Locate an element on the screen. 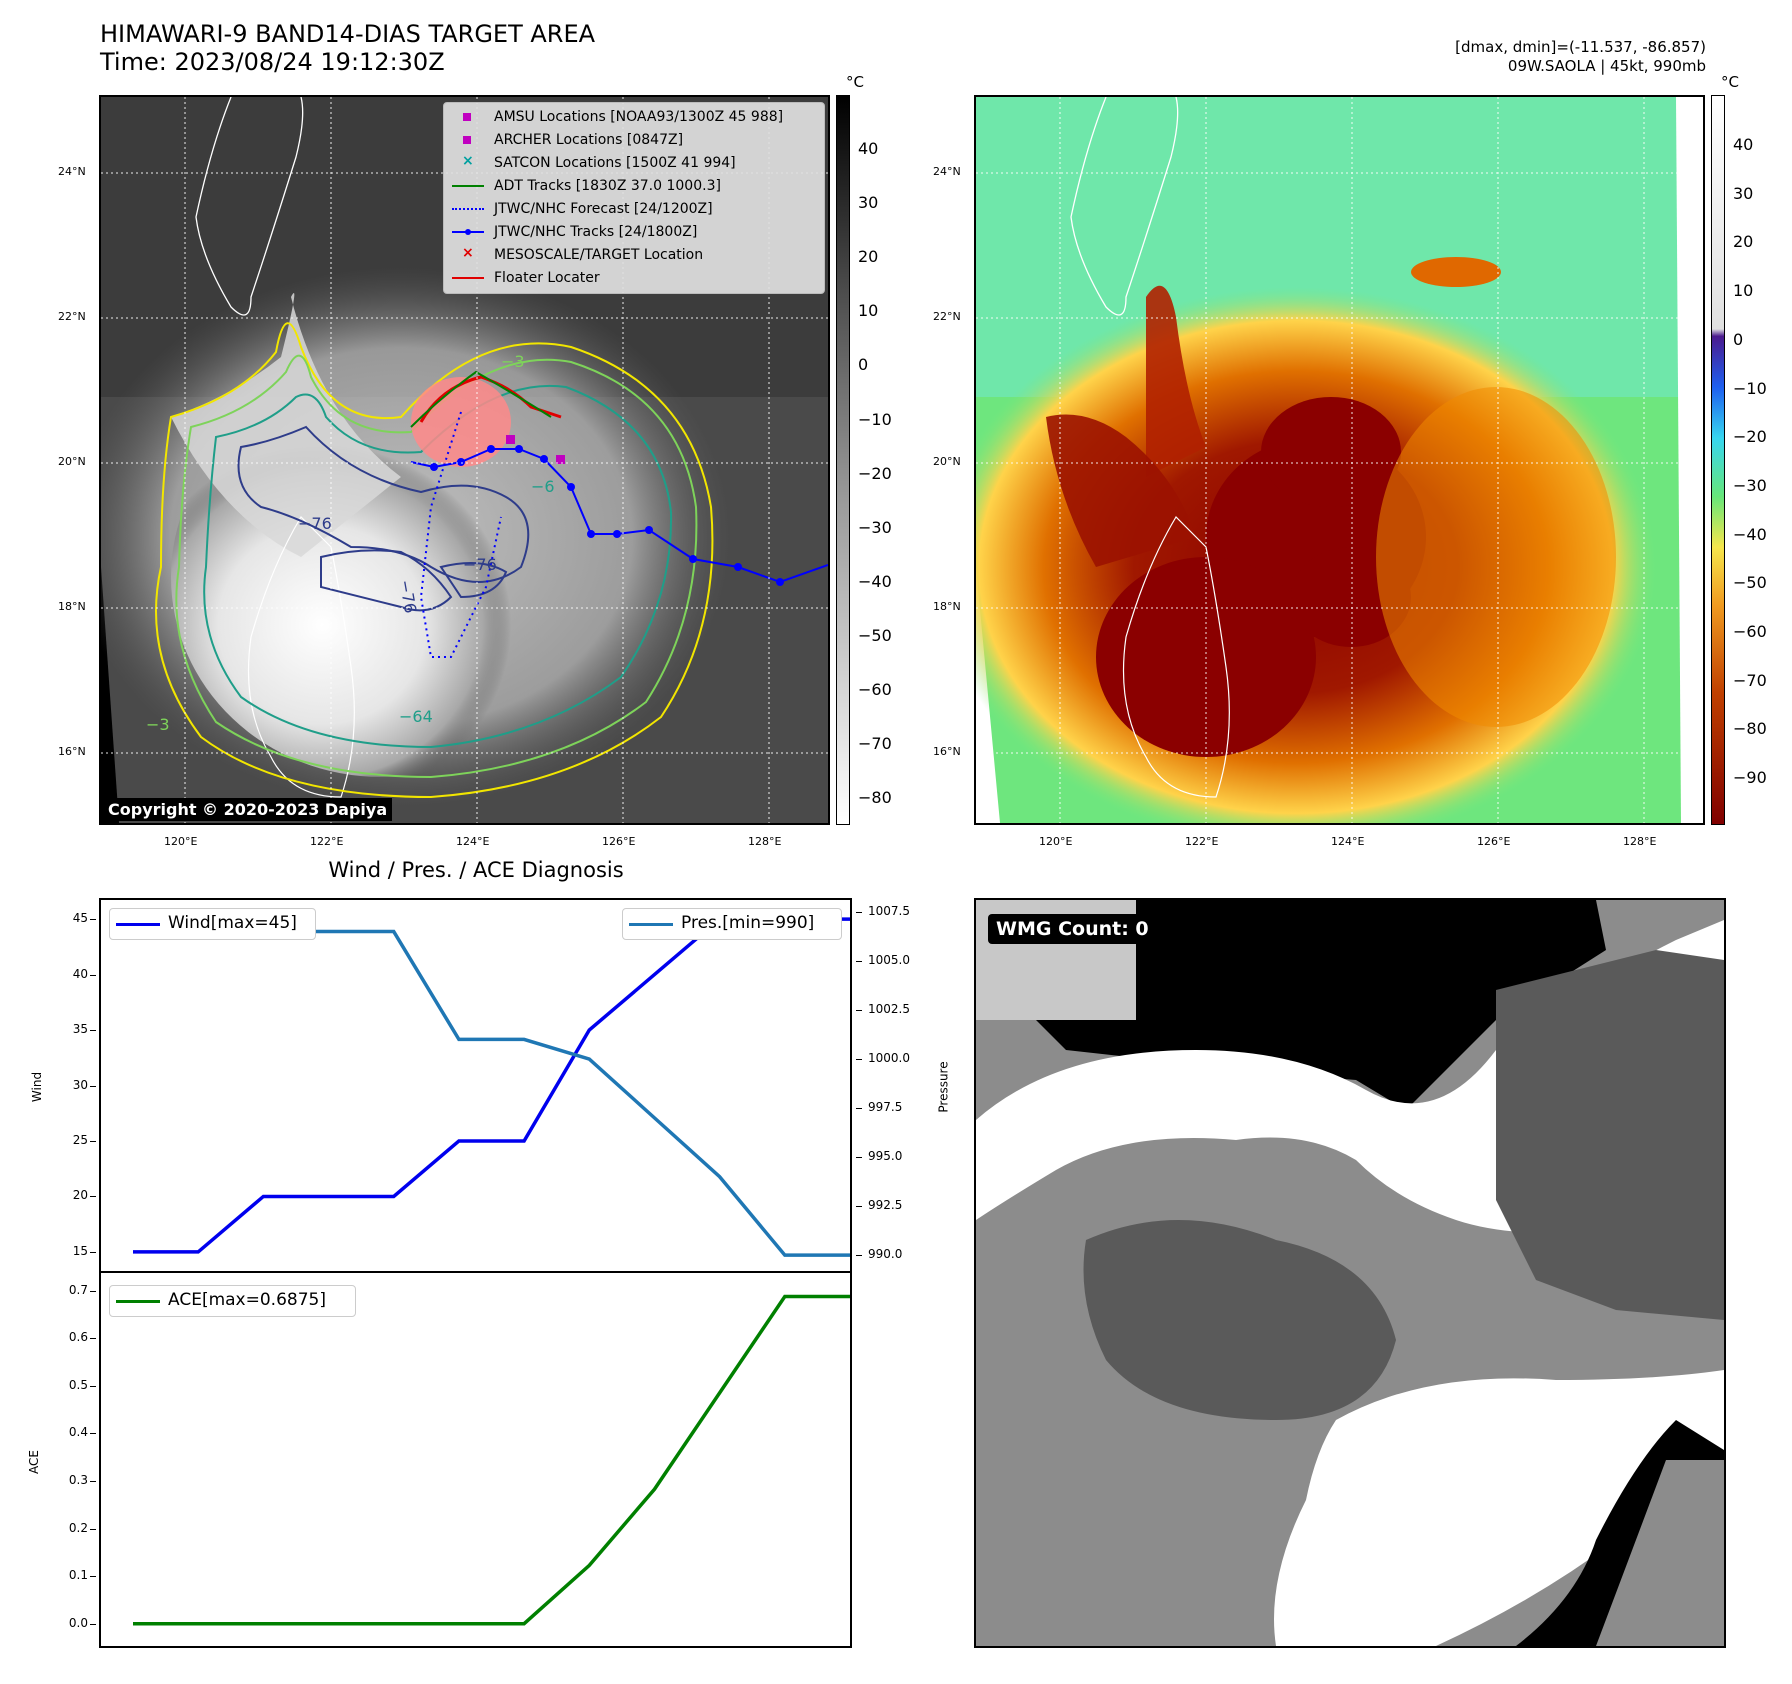 This screenshot has height=1684, width=1792. colorbar-left is located at coordinates (843, 460).